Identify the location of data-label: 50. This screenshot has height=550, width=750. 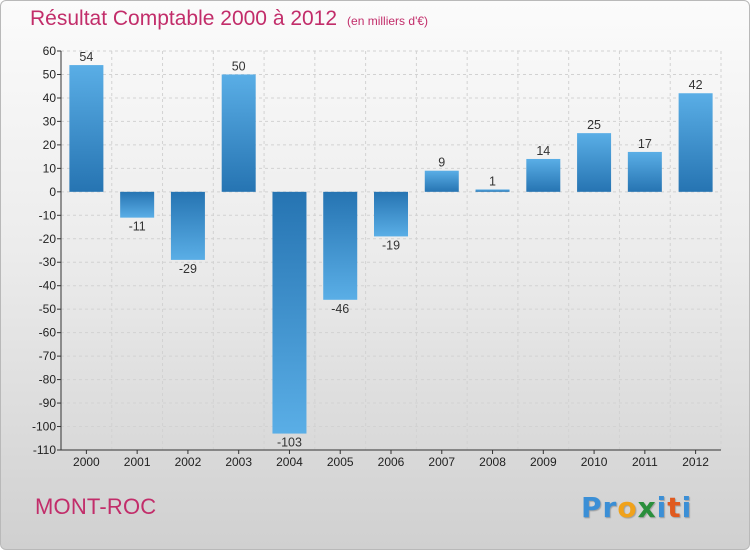
(239, 66).